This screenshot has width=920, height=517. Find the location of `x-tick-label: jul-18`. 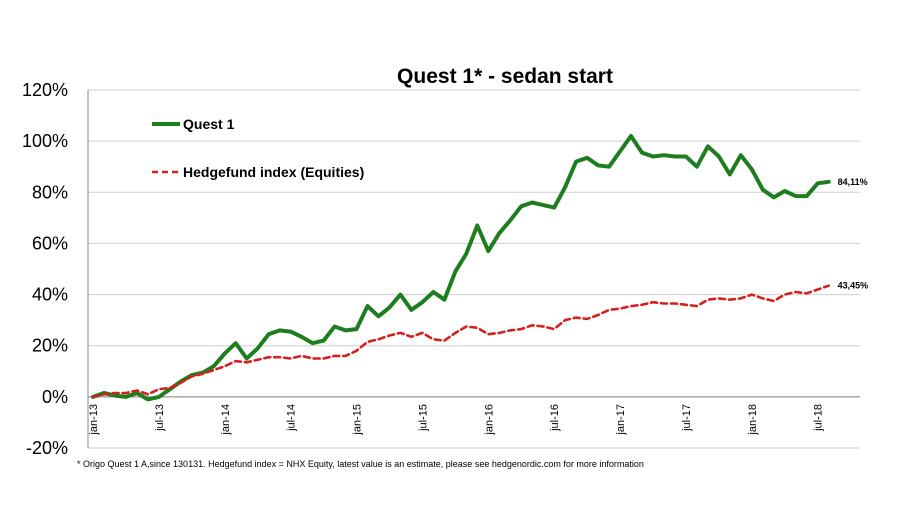

x-tick-label: jul-18 is located at coordinates (819, 418).